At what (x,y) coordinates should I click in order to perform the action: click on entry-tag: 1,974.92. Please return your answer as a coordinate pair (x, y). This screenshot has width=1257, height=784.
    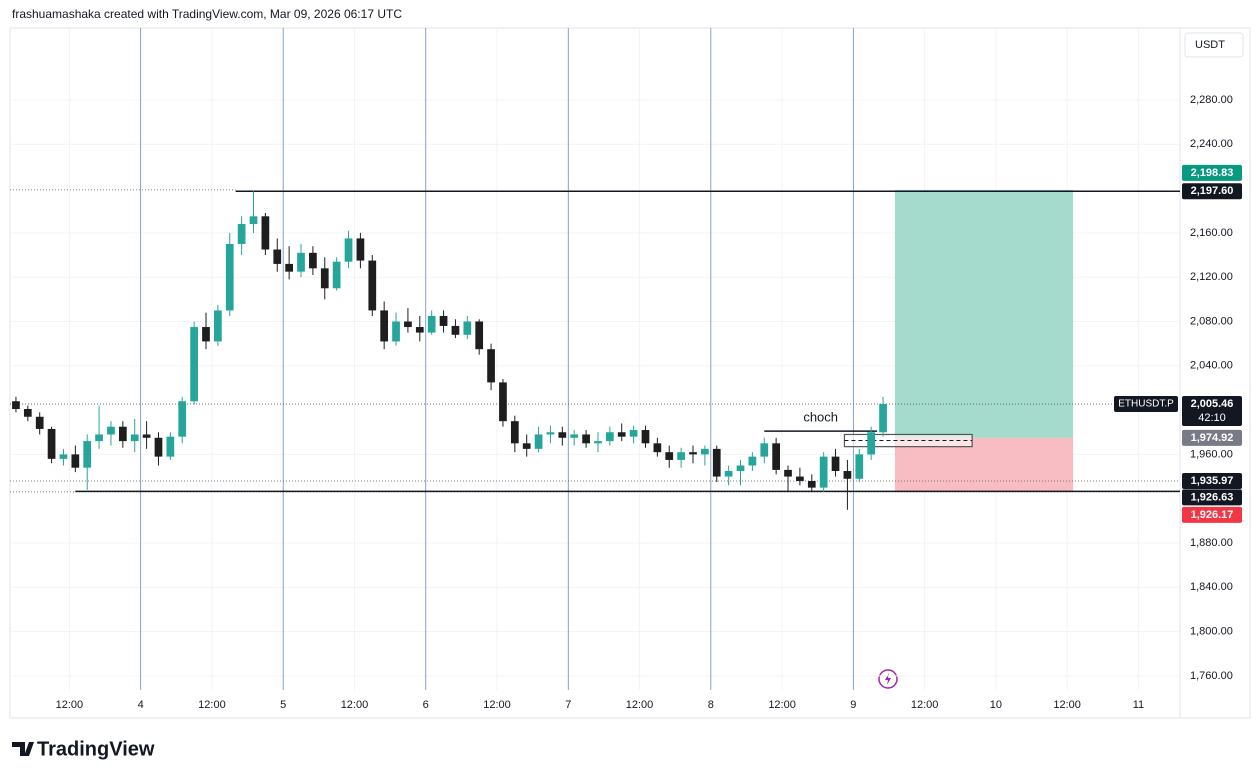
    Looking at the image, I should click on (1212, 438).